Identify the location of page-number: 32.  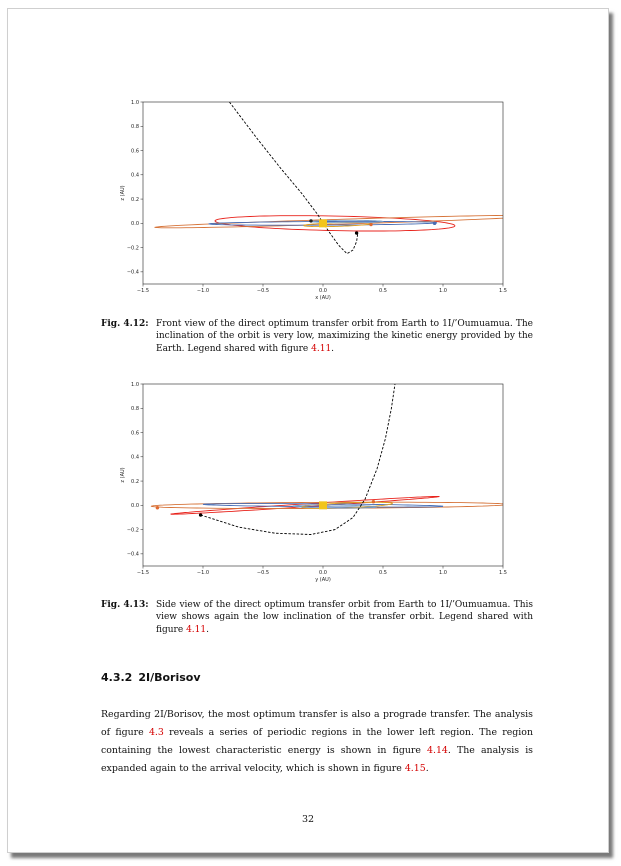
(308, 819).